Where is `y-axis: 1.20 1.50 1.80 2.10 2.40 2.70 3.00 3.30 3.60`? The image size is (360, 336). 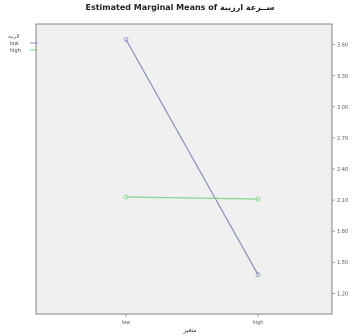 y-axis: 1.20 1.50 1.80 2.10 2.40 2.70 3.00 3.30 3.60 is located at coordinates (340, 170).